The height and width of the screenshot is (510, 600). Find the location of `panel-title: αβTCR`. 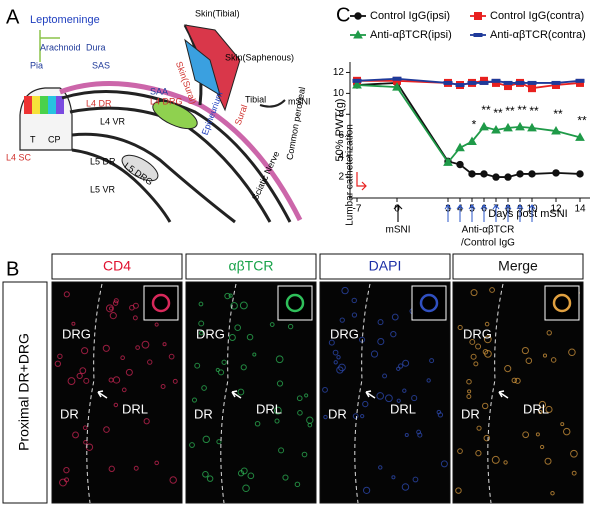

panel-title: αβTCR is located at coordinates (251, 266).